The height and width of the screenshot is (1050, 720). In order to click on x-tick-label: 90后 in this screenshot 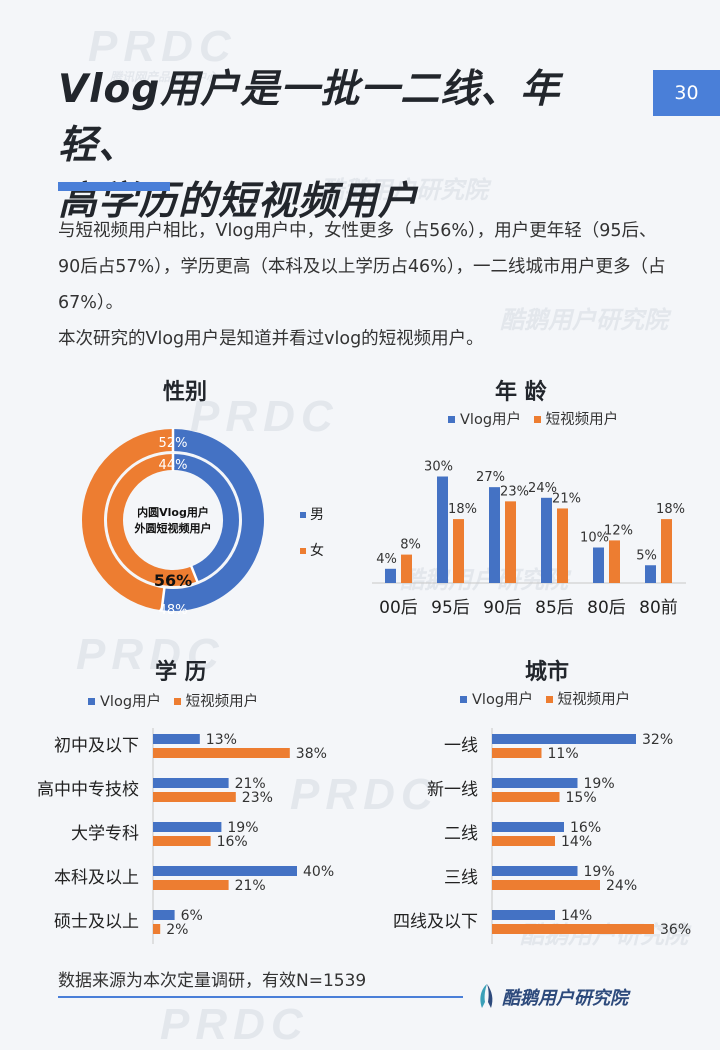, I will do `click(502, 608)`.